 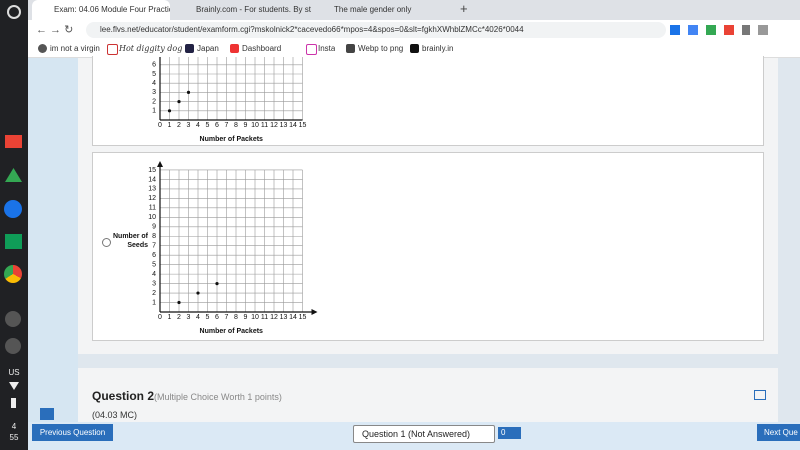 I want to click on bookmark: Webp to png, so click(x=373, y=48).